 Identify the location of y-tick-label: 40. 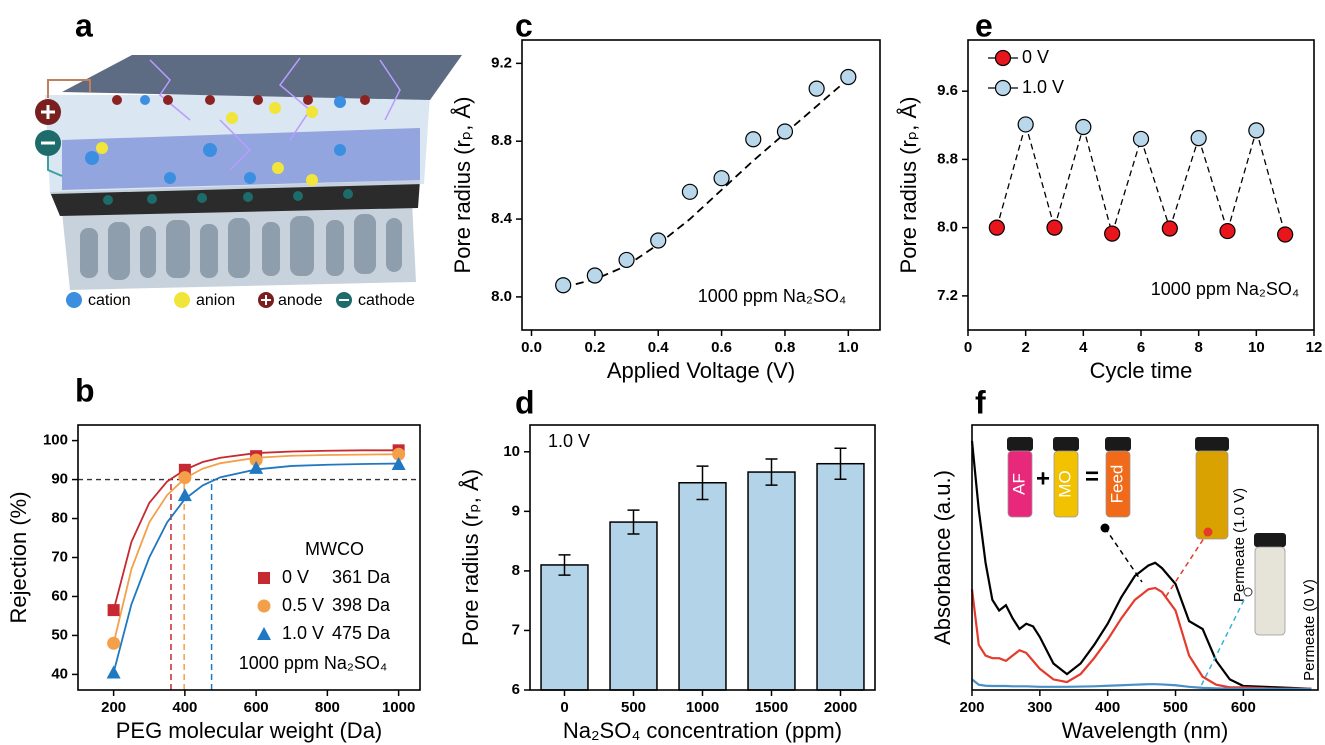
(59, 673).